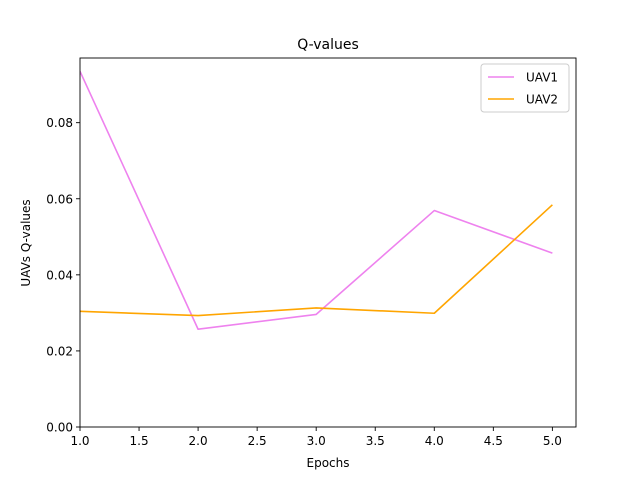  What do you see at coordinates (525, 88) in the screenshot?
I see `legend-box` at bounding box center [525, 88].